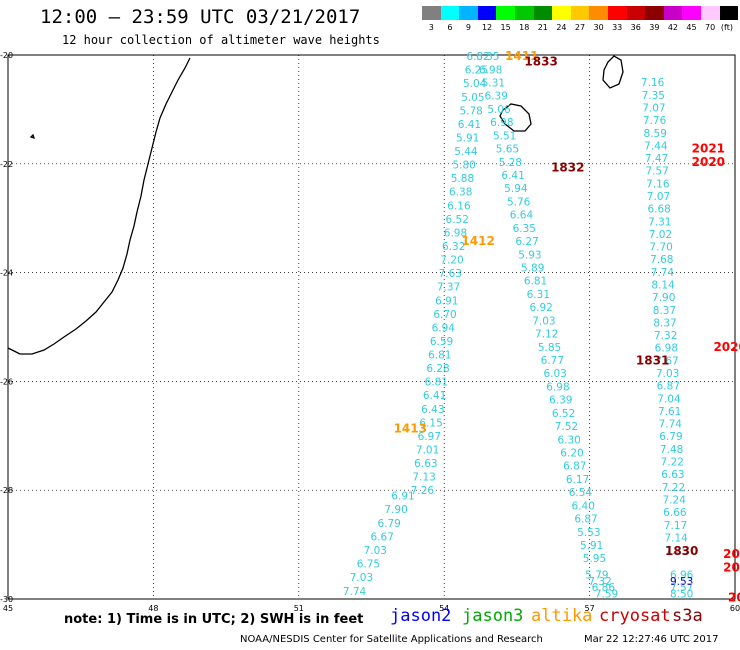 Image resolution: width=740 pixels, height=650 pixels. What do you see at coordinates (504, 136) in the screenshot?
I see `wave-height-value: 5.51` at bounding box center [504, 136].